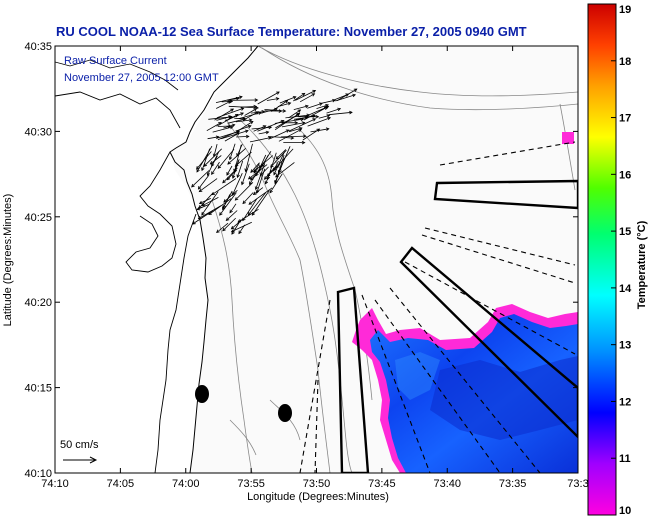 This screenshot has height=519, width=651. Describe the element at coordinates (625, 232) in the screenshot. I see `colorbar-tick-label: 15` at that location.